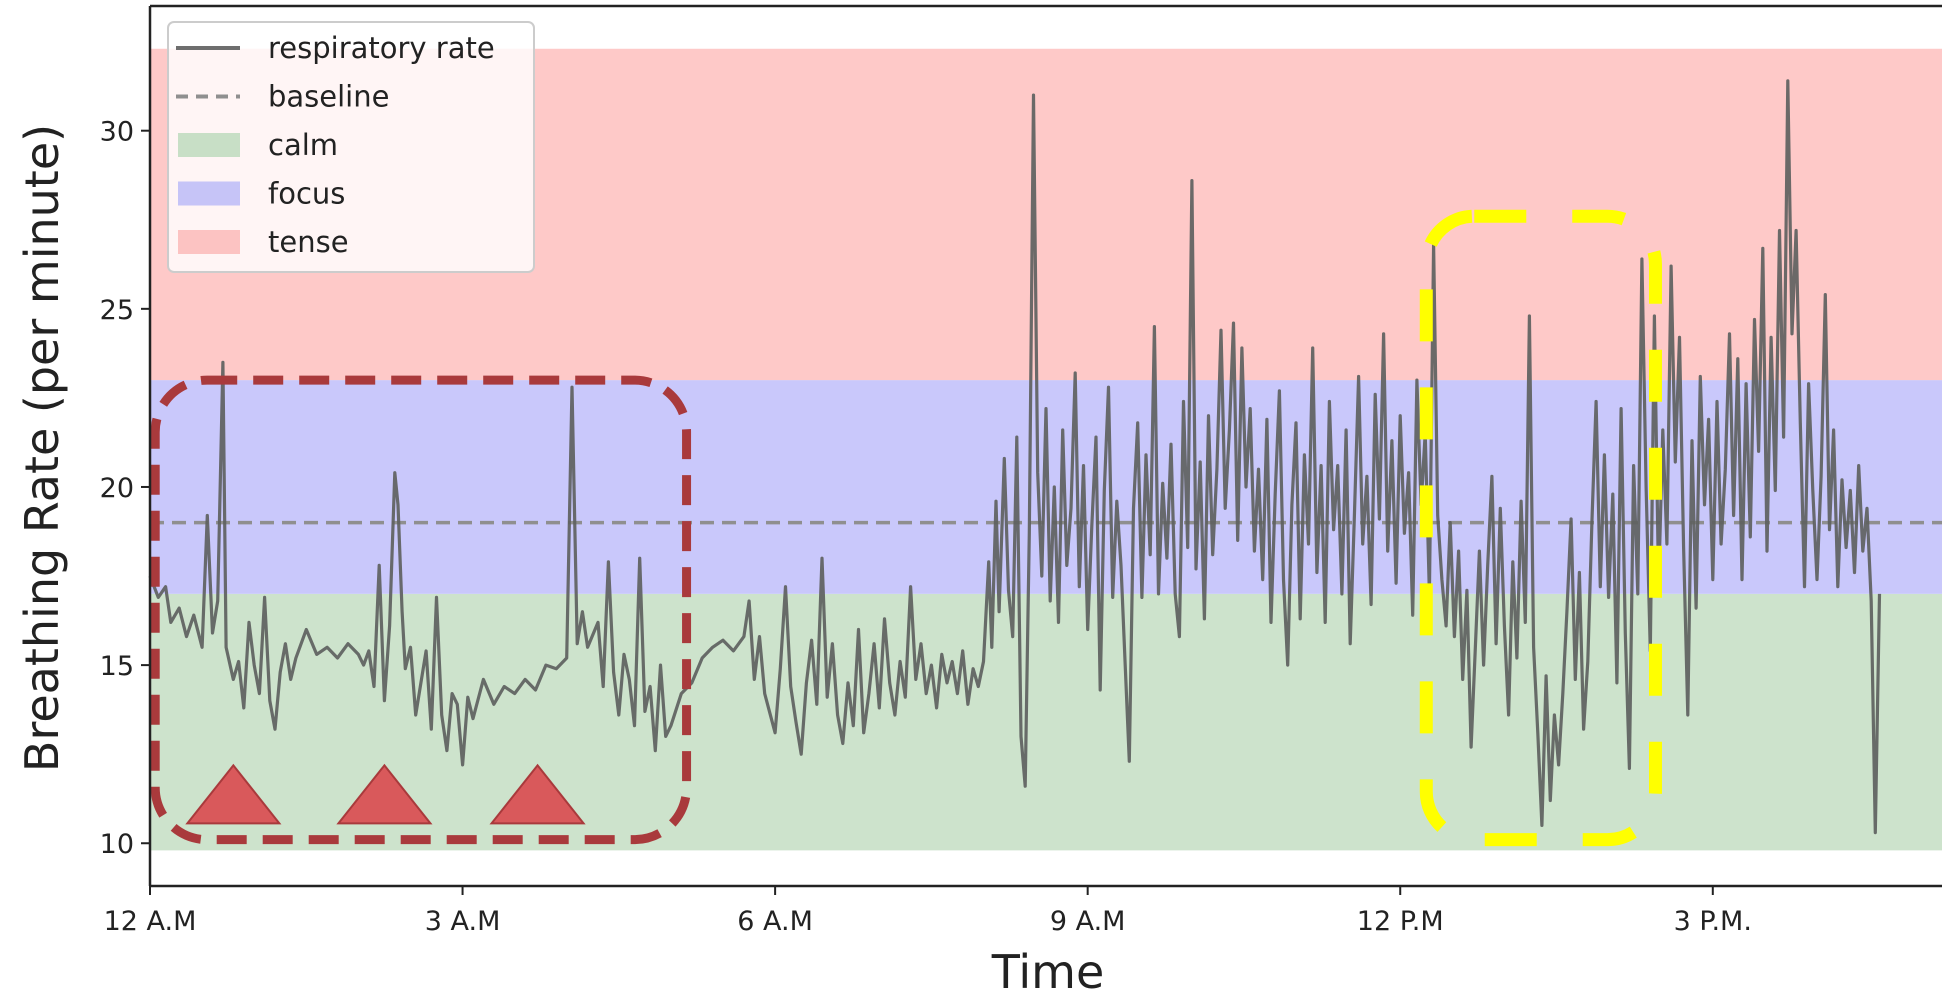  Describe the element at coordinates (421, 610) in the screenshot. I see `highlight-box-red` at that location.